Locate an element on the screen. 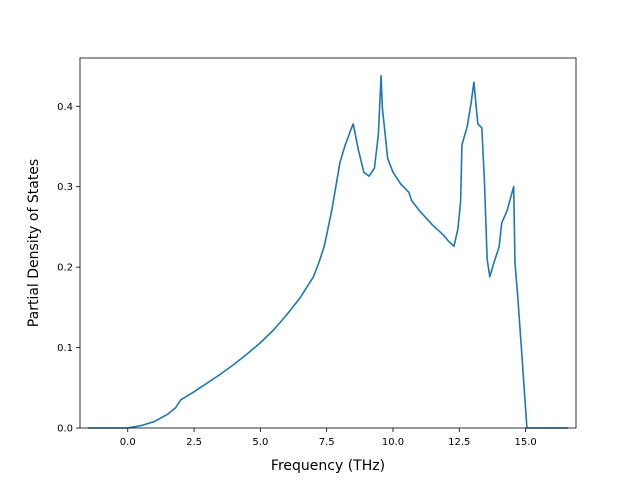 This screenshot has width=640, height=480. y-tick-label: 0.0 is located at coordinates (65, 429).